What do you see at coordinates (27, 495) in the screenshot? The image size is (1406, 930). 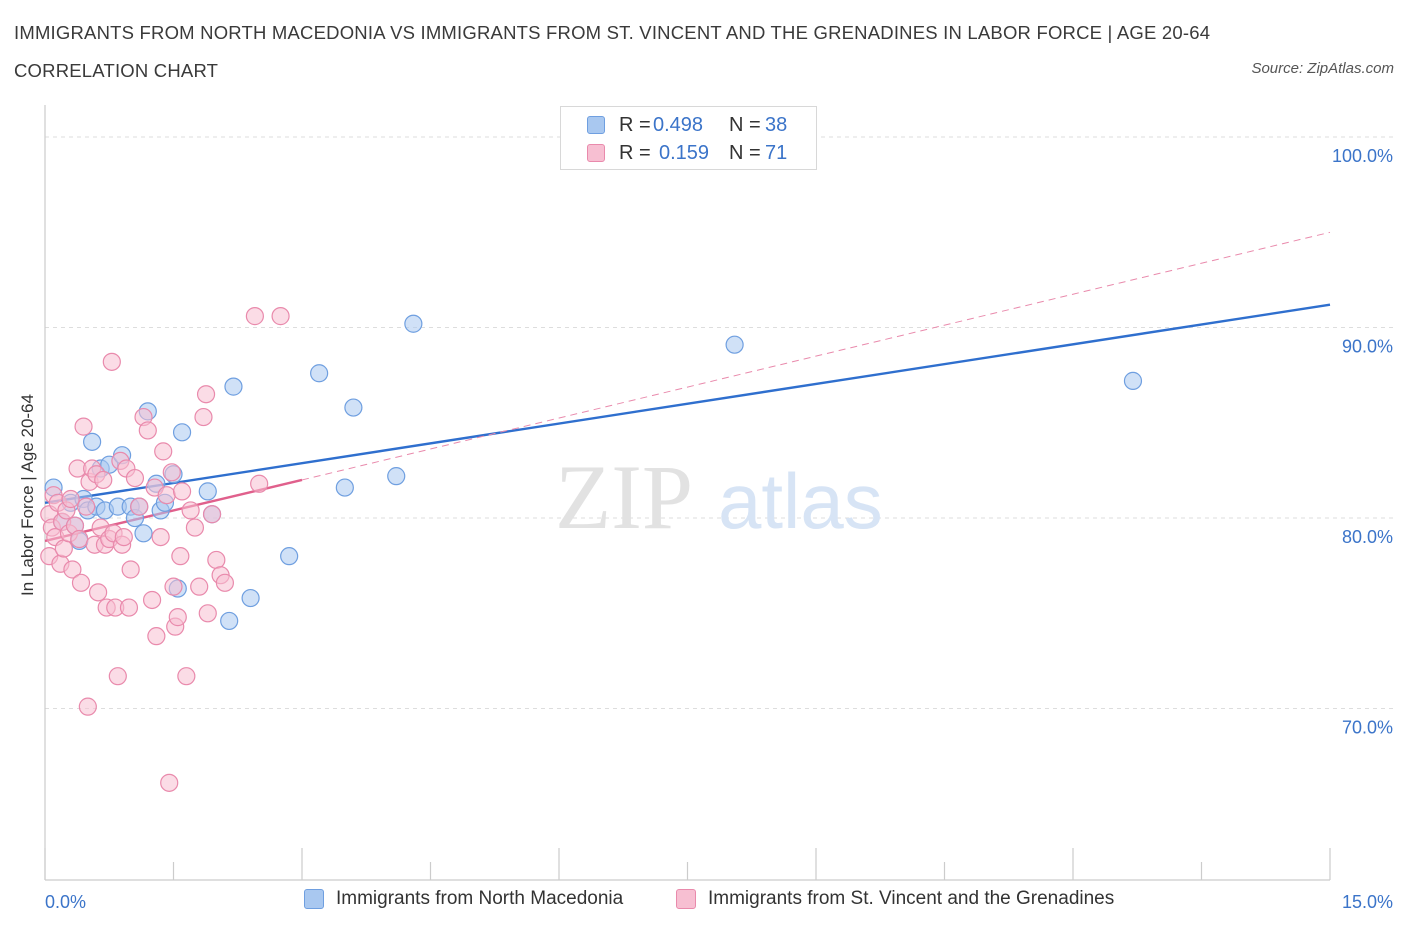 I see `y-axis-label: In Labor Force | Age 20-64` at bounding box center [27, 495].